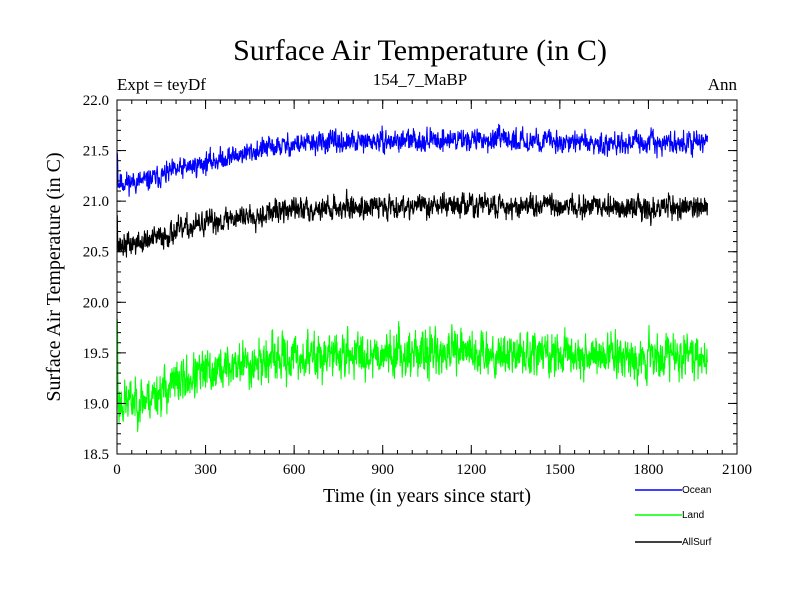 This screenshot has width=800, height=600. I want to click on x-tick-label: 0, so click(117, 470).